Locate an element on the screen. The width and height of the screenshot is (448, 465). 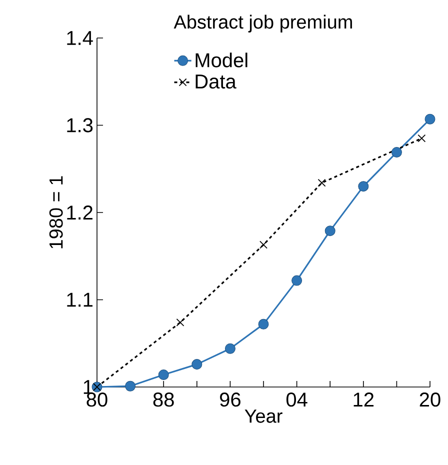
y-tick-label: 1.4 is located at coordinates (80, 38).